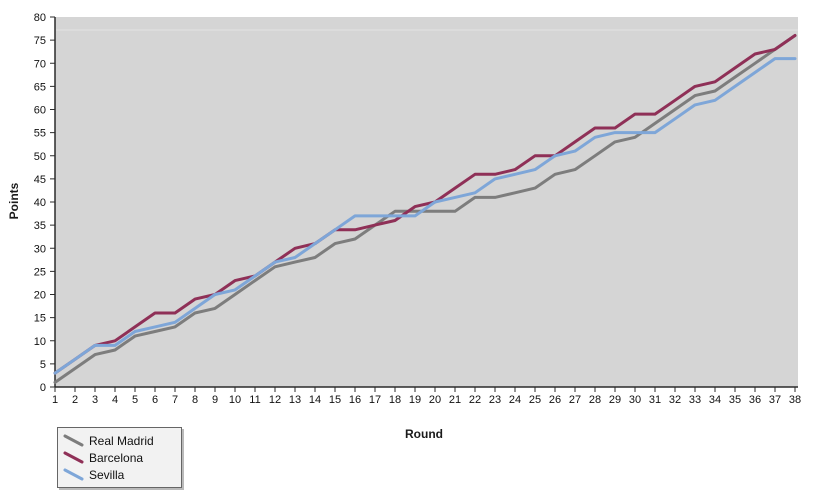 Image resolution: width=816 pixels, height=495 pixels. I want to click on x-tick-label: 5, so click(135, 400).